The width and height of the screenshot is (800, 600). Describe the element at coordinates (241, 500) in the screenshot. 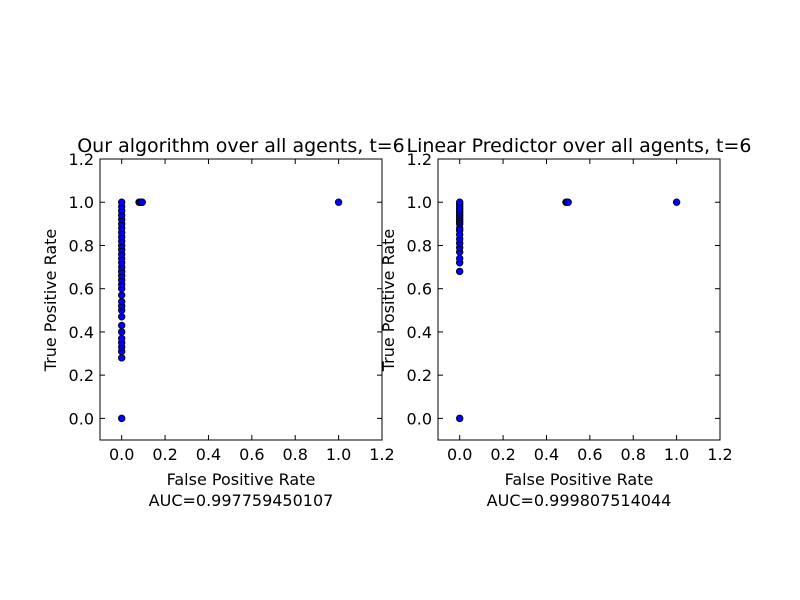

I see `auc-label: AUC=0.997759450107` at that location.